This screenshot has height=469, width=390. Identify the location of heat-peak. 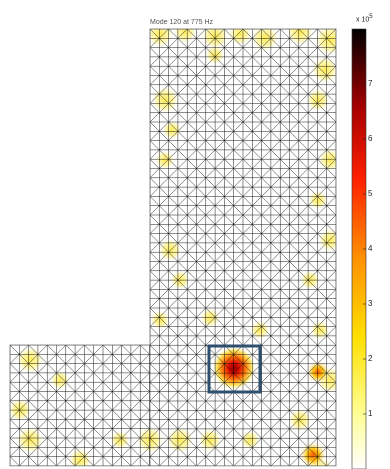
(234, 368).